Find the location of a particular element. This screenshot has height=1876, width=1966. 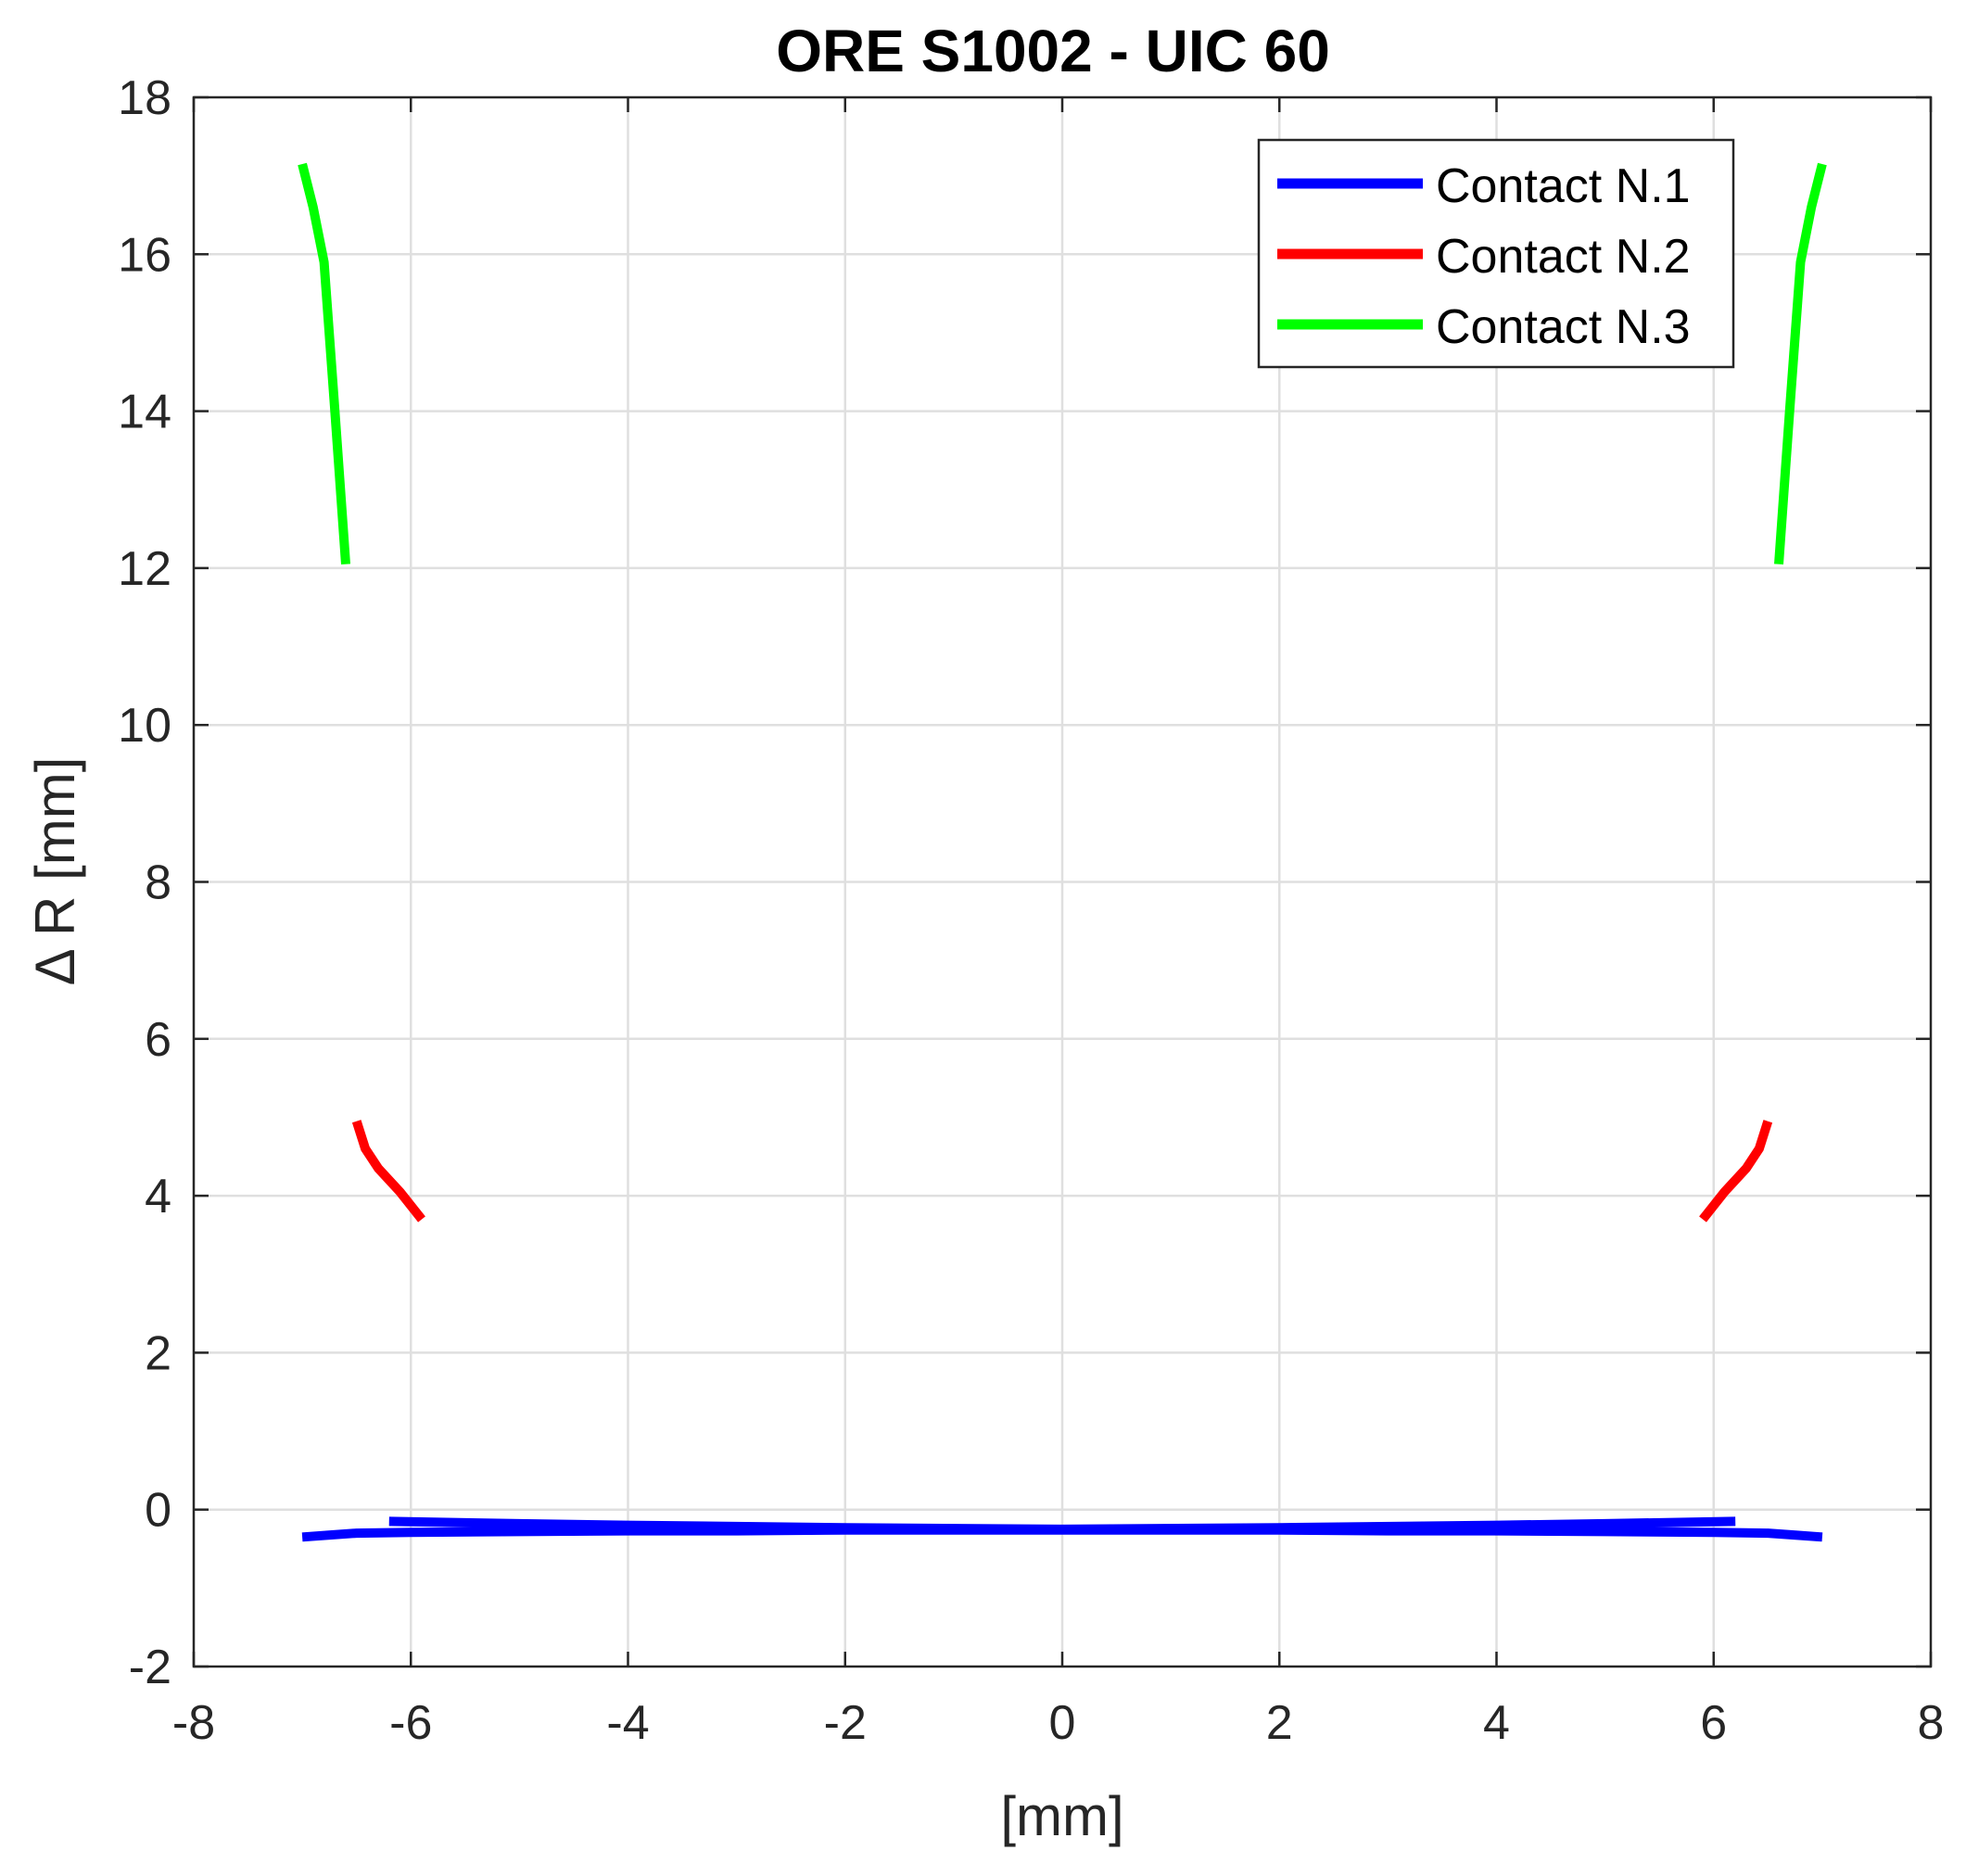

x-tick-label: -4 is located at coordinates (627, 1723).